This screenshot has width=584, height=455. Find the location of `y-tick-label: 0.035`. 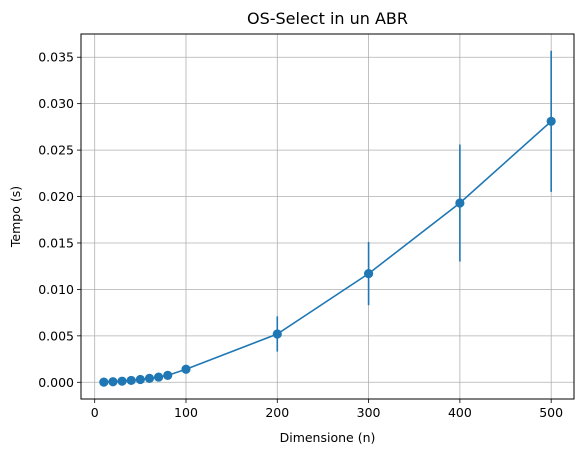

y-tick-label: 0.035 is located at coordinates (56, 57).